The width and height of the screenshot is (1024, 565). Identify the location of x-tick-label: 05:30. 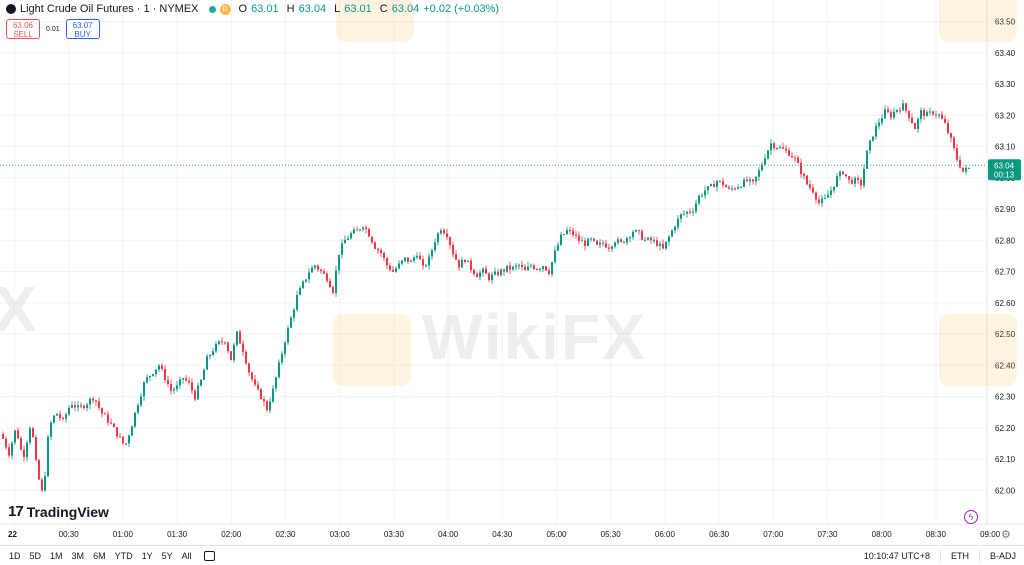
(611, 534).